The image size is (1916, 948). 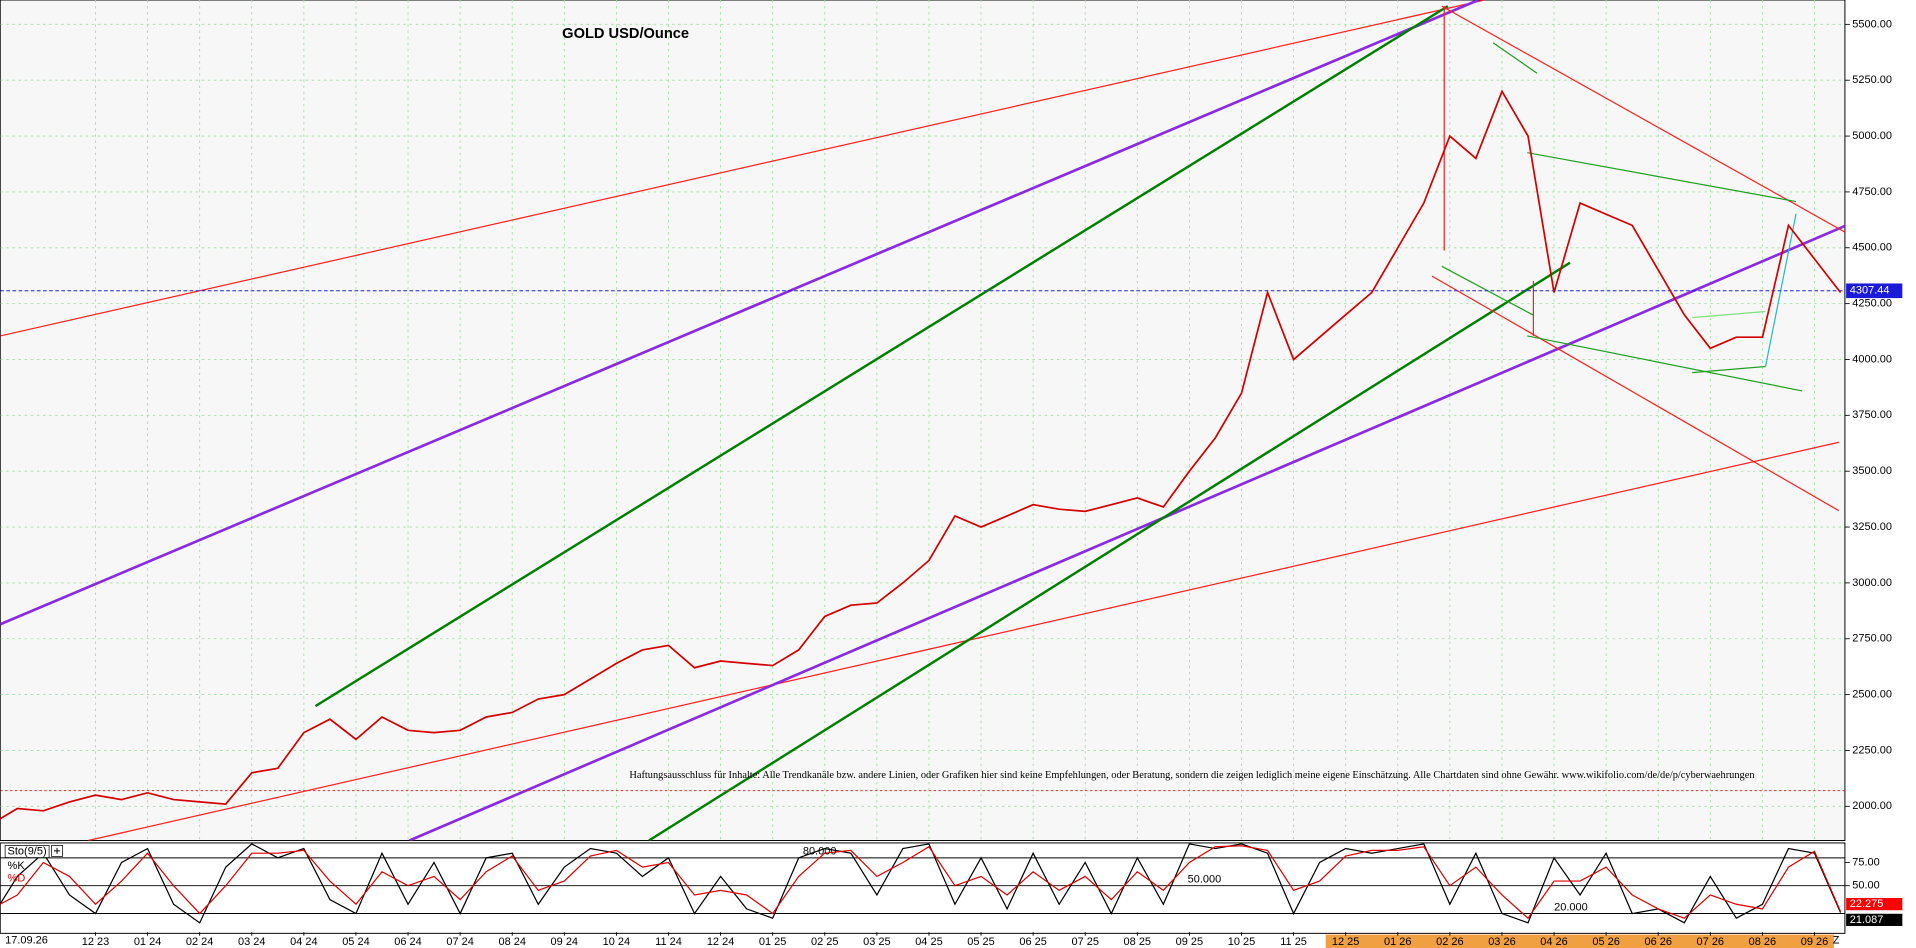 I want to click on y-tick-label: 5250.00, so click(x=1872, y=80).